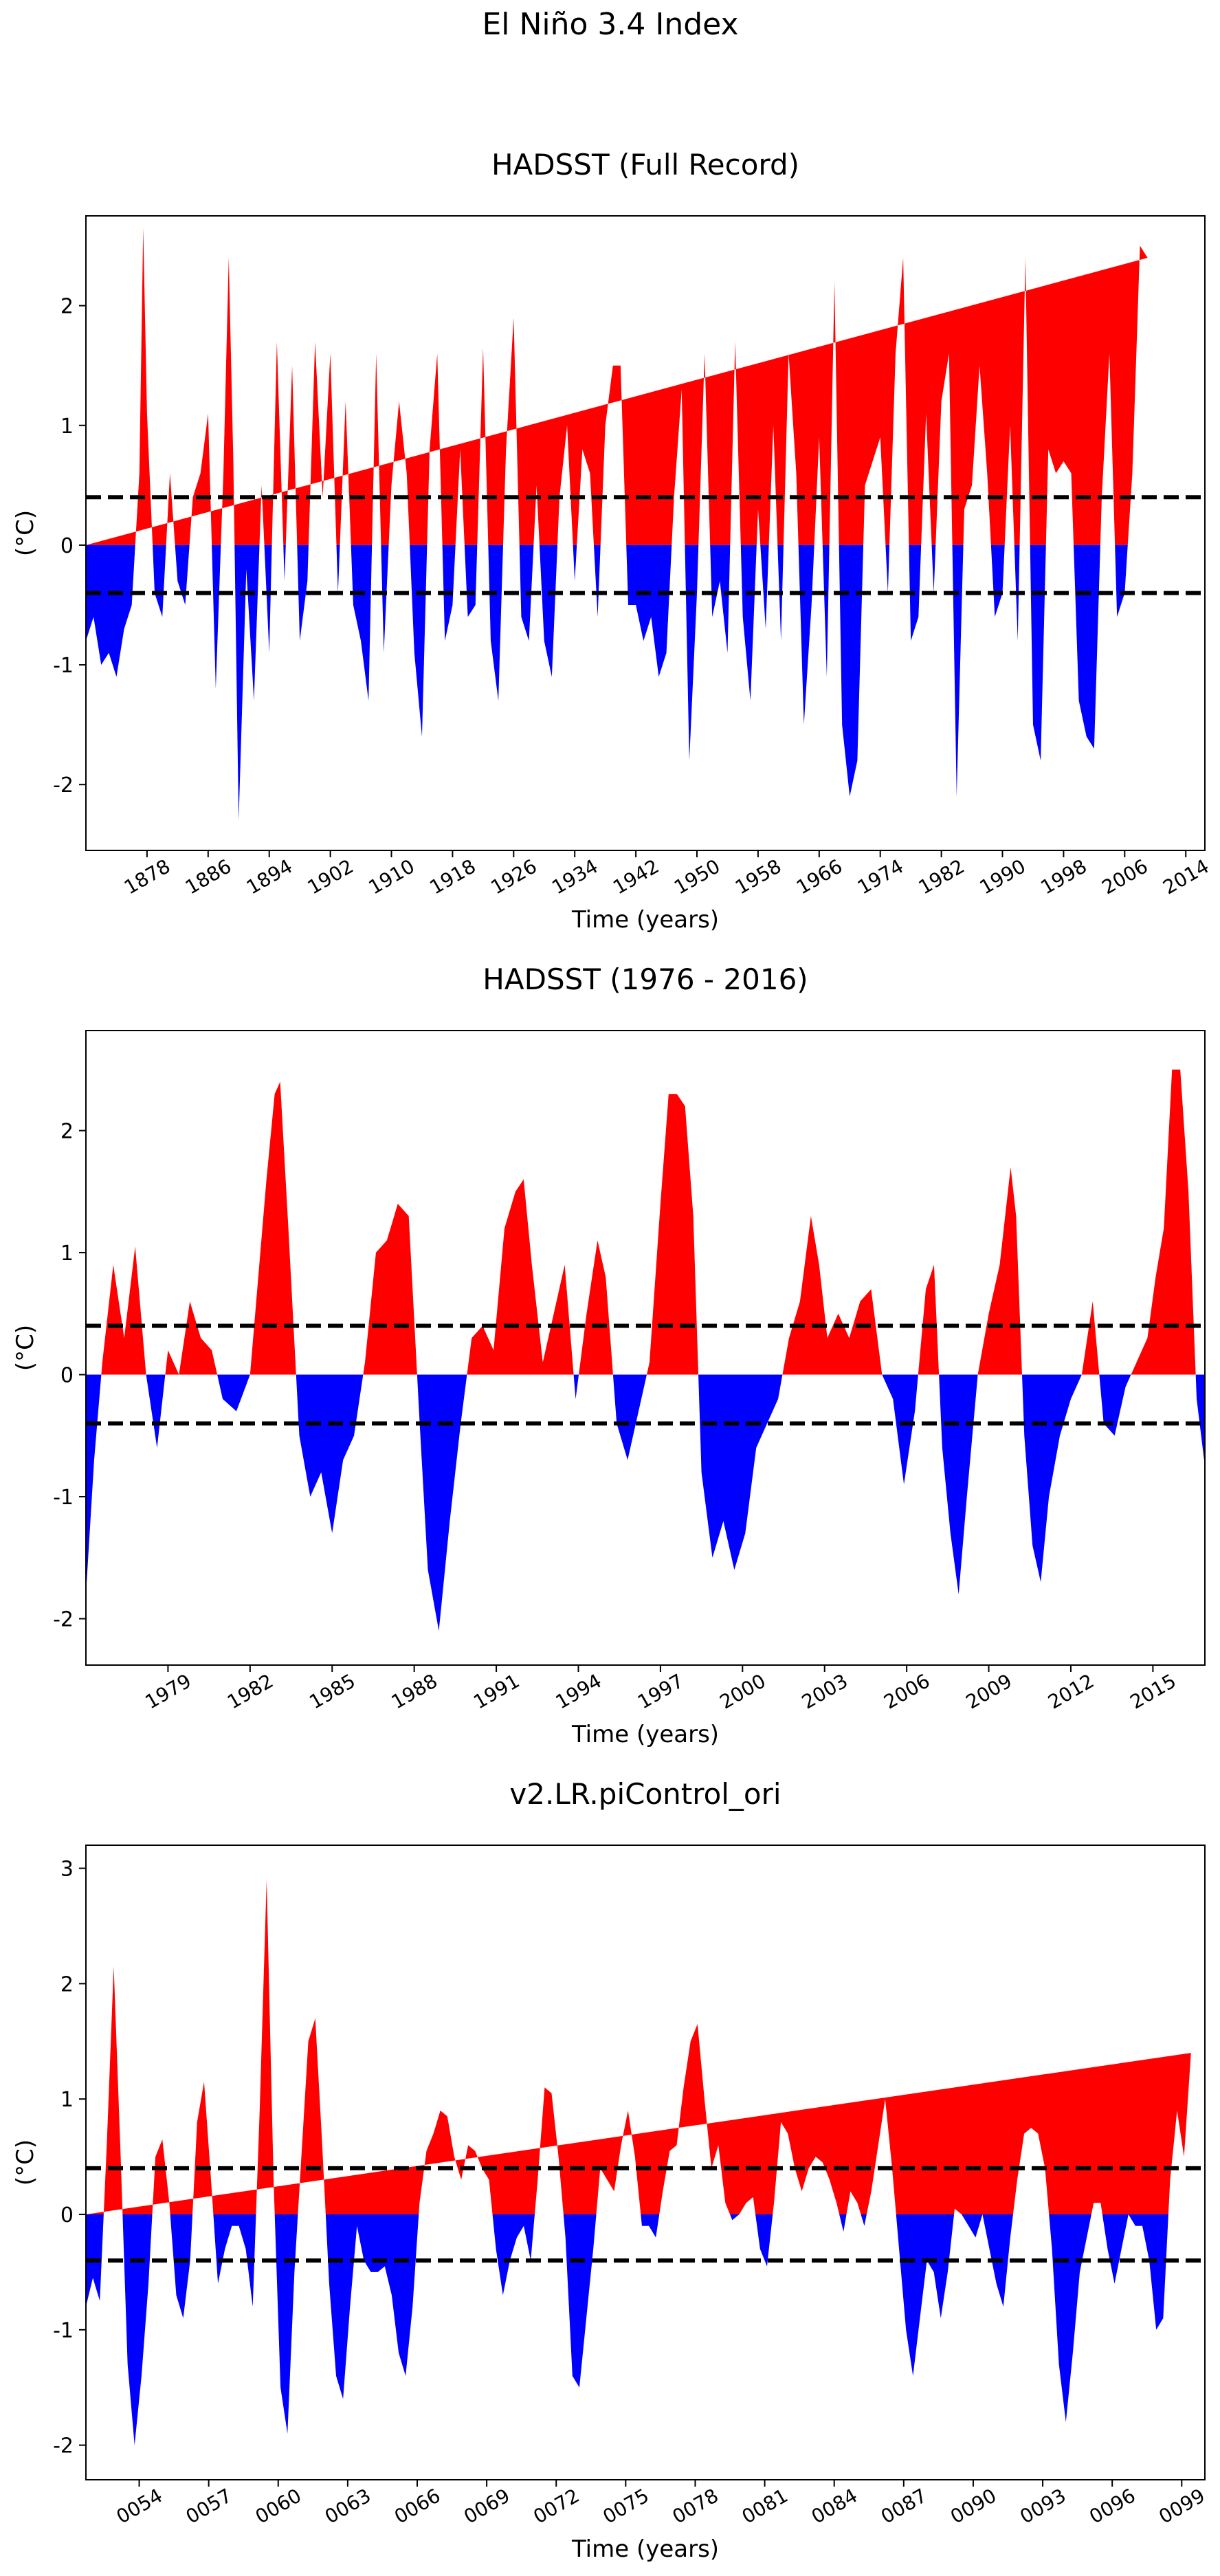  What do you see at coordinates (645, 164) in the screenshot?
I see `chart-title: HADSST (Full Record)` at bounding box center [645, 164].